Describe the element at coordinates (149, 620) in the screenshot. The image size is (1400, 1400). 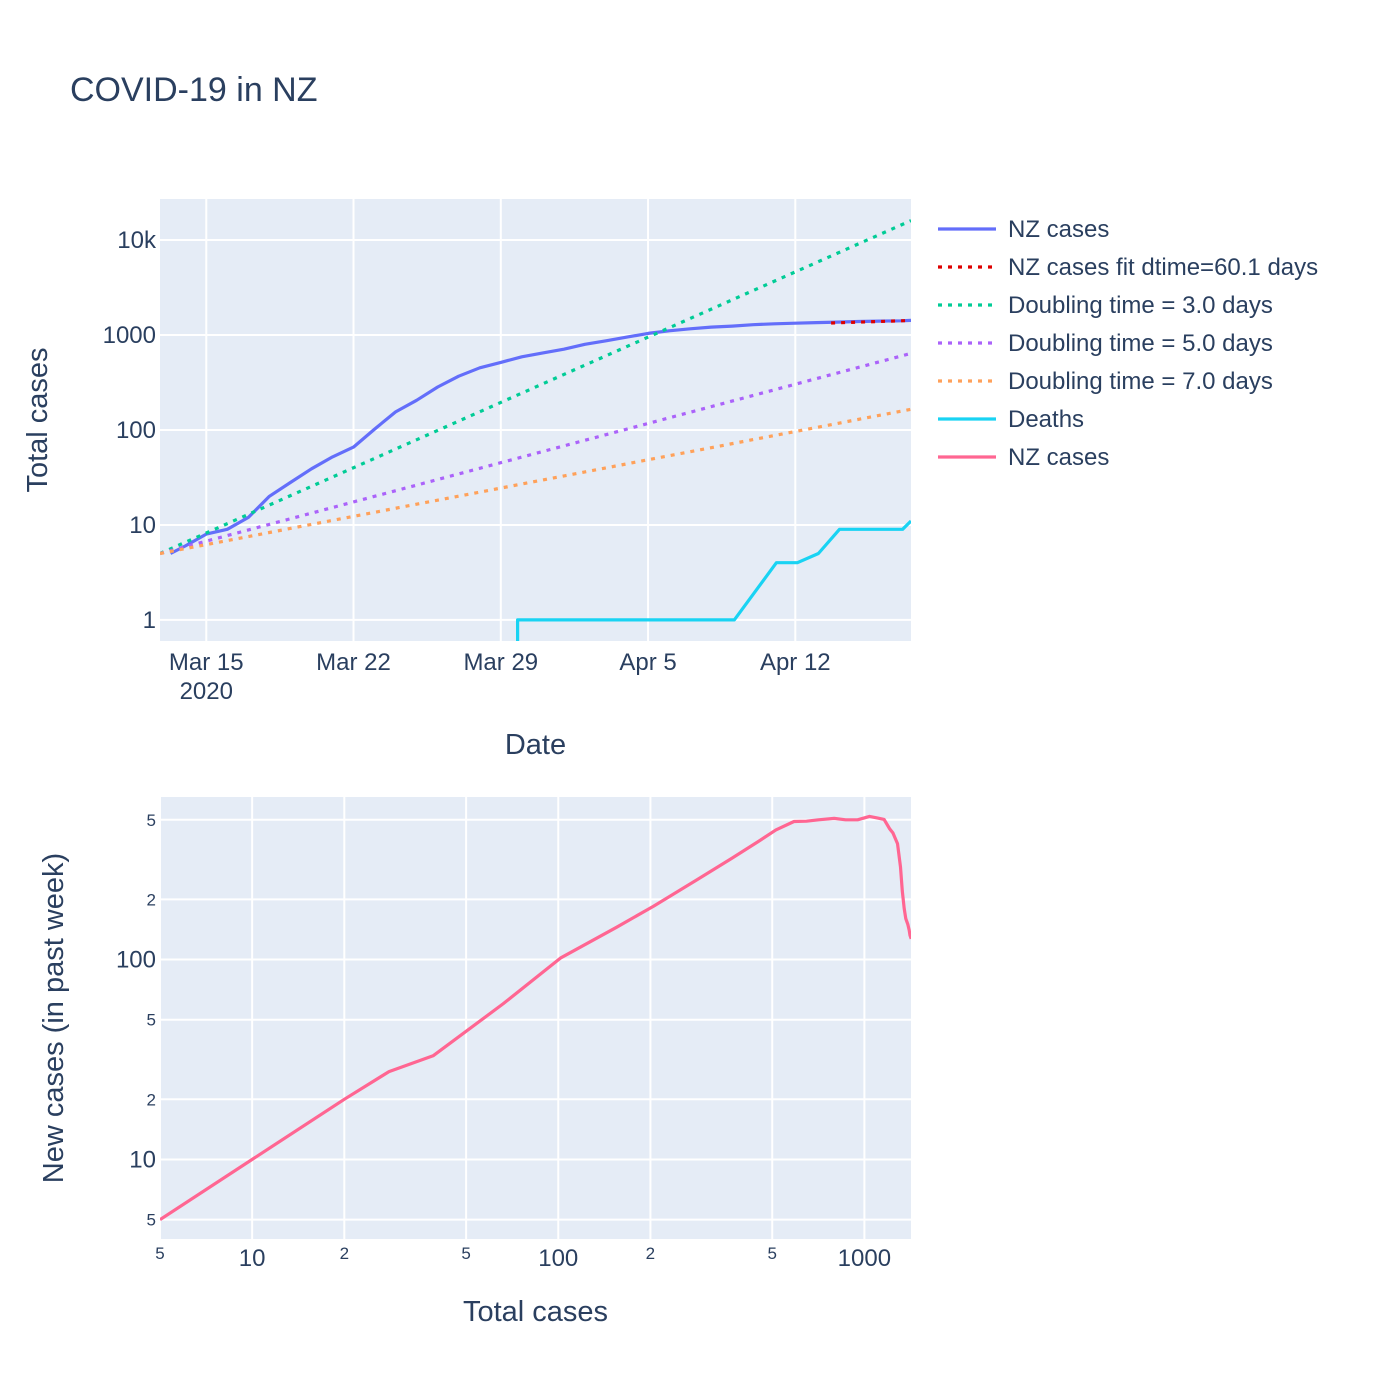
I see `top-y-tick-label: 1` at that location.